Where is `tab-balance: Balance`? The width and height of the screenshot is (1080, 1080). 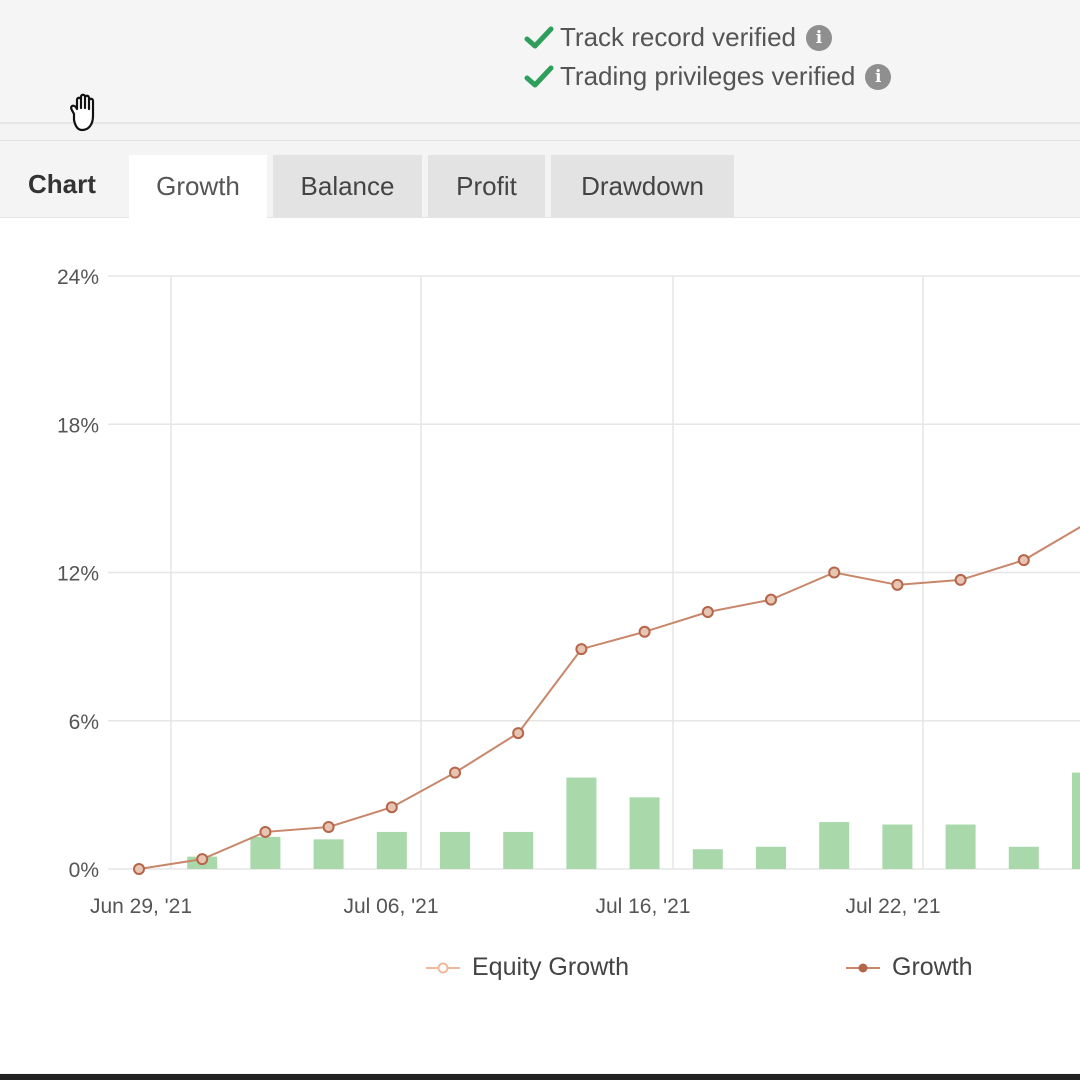 tab-balance: Balance is located at coordinates (347, 186).